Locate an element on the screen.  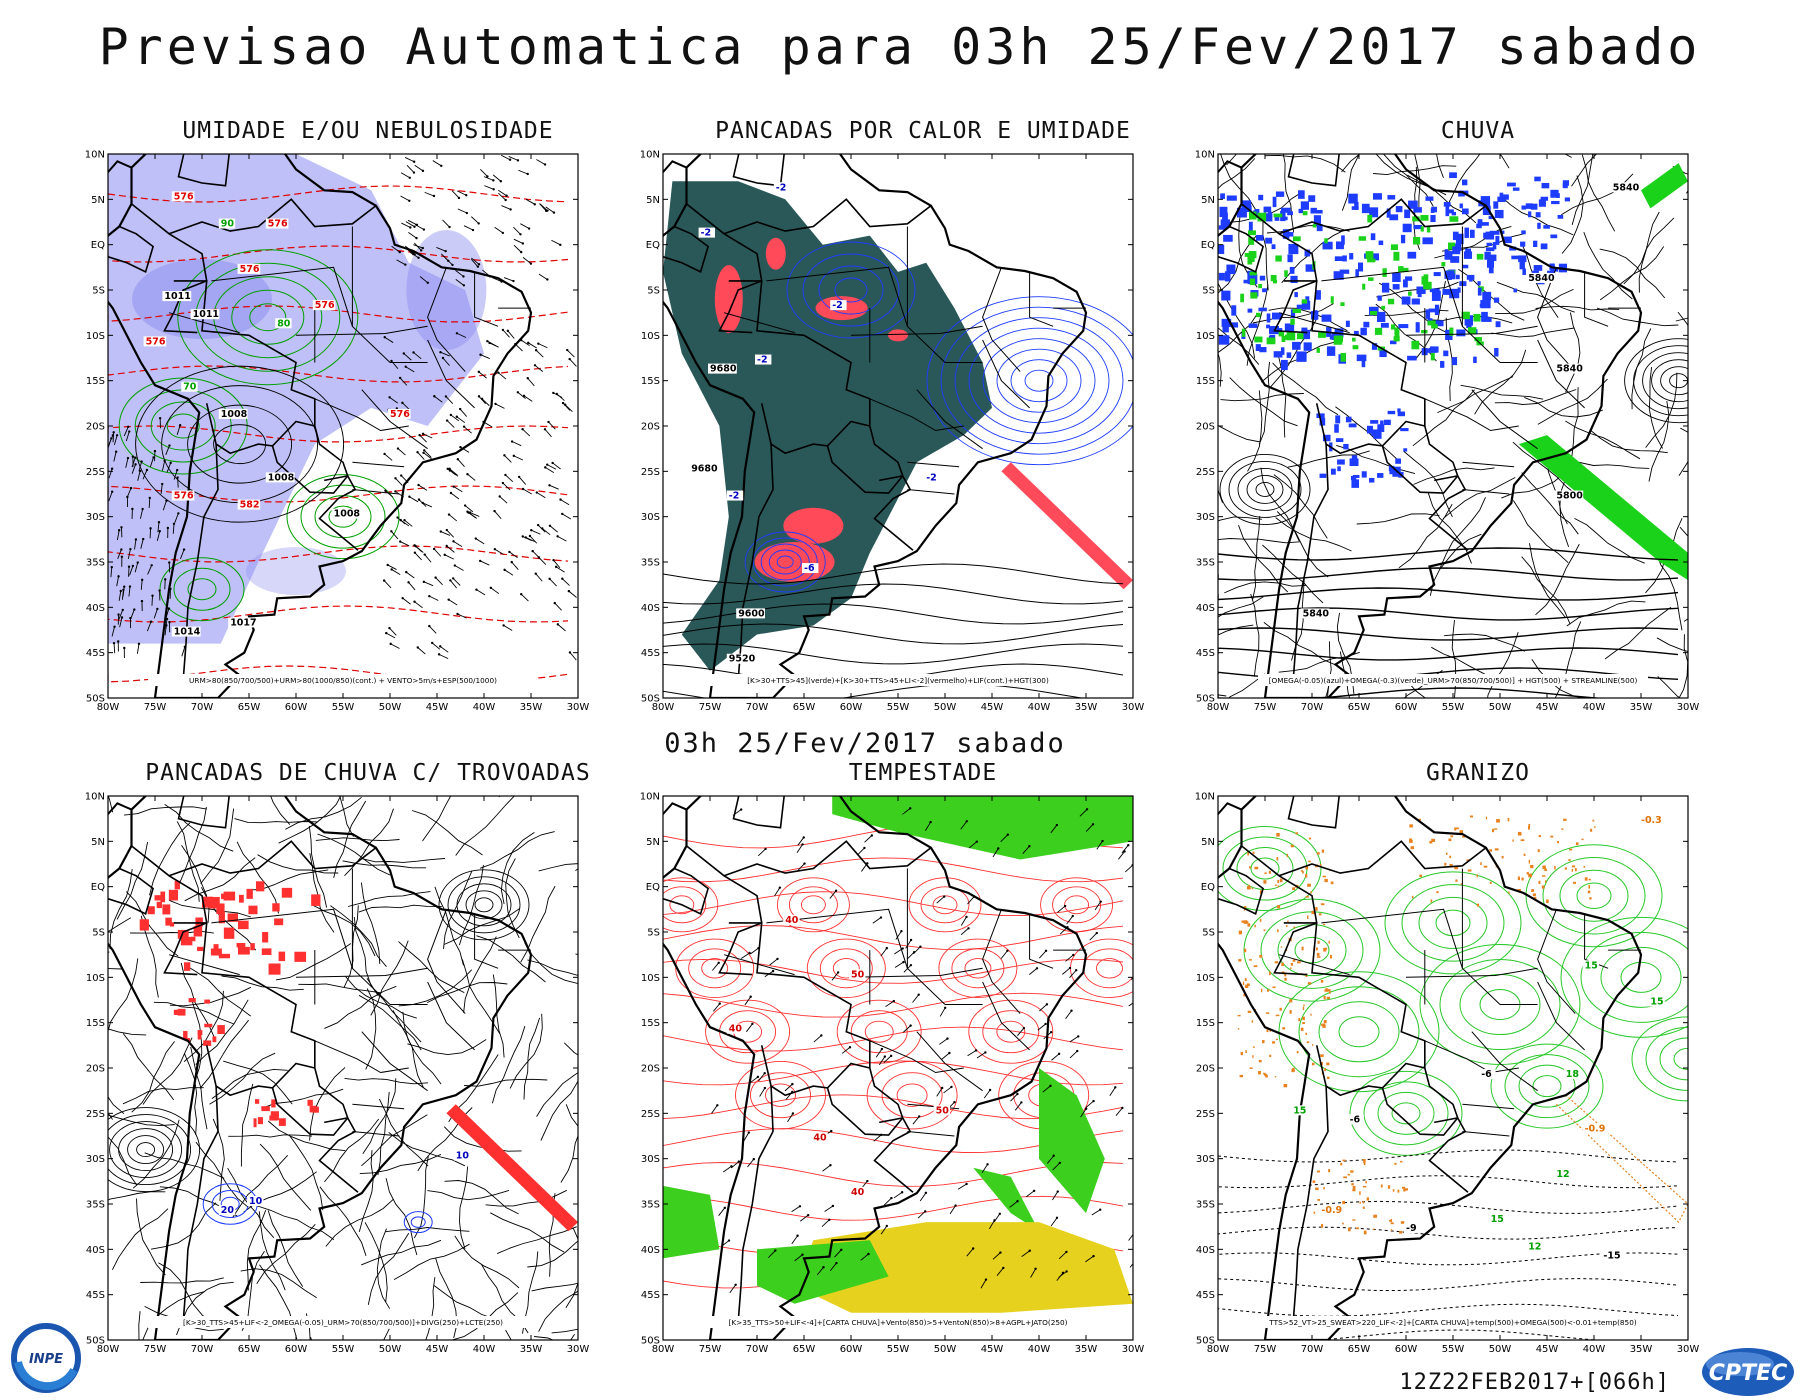
contour-label: 9600 is located at coordinates (751, 613).